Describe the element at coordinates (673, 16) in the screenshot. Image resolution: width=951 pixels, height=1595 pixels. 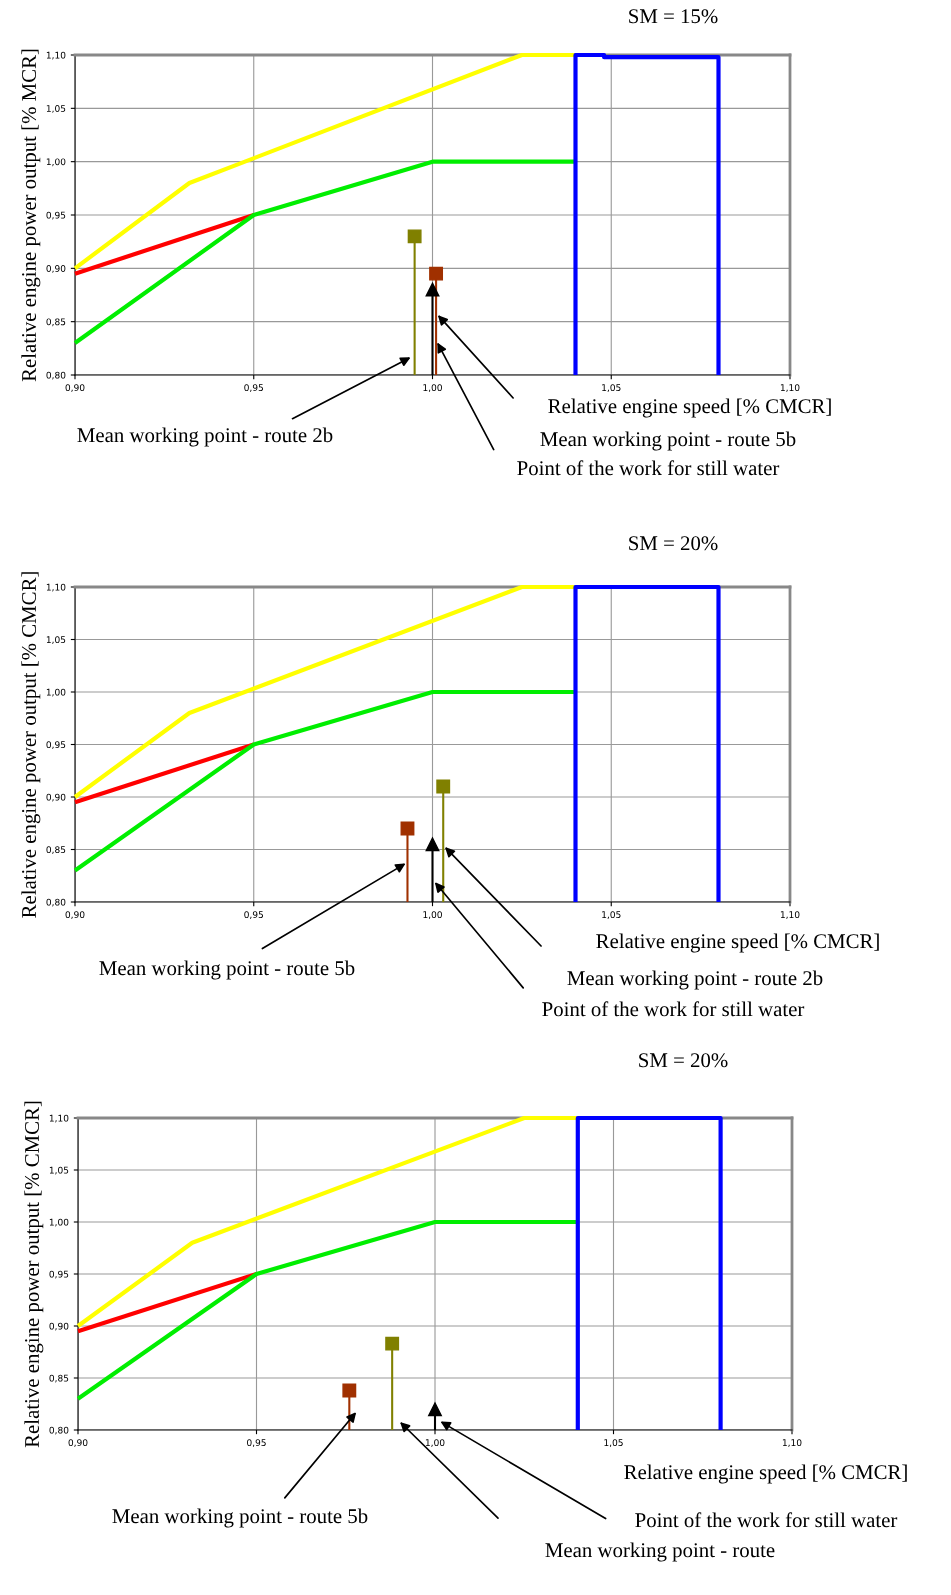
I see `chart-title: SM = 15%` at that location.